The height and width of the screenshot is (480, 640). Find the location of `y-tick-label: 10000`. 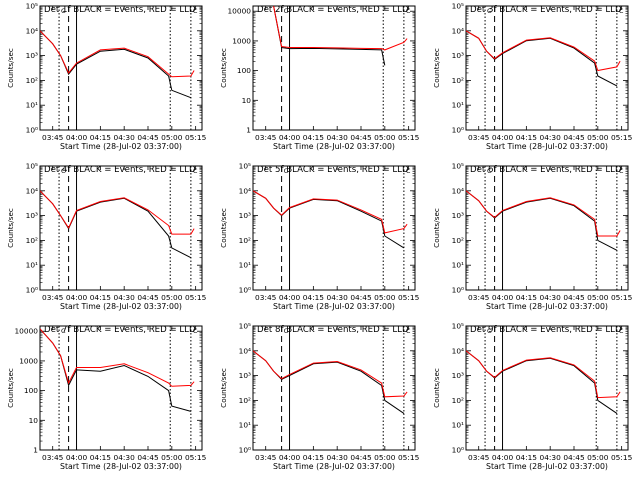

y-tick-label: 10000 is located at coordinates (26, 331).